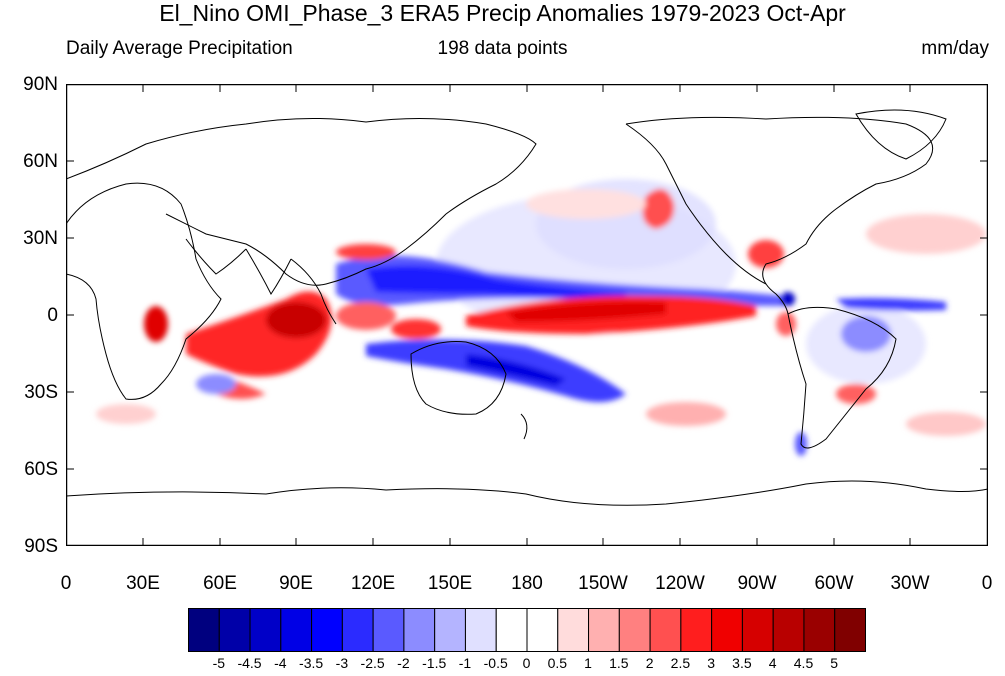  What do you see at coordinates (41, 546) in the screenshot?
I see `lat-label-90s: 90S` at bounding box center [41, 546].